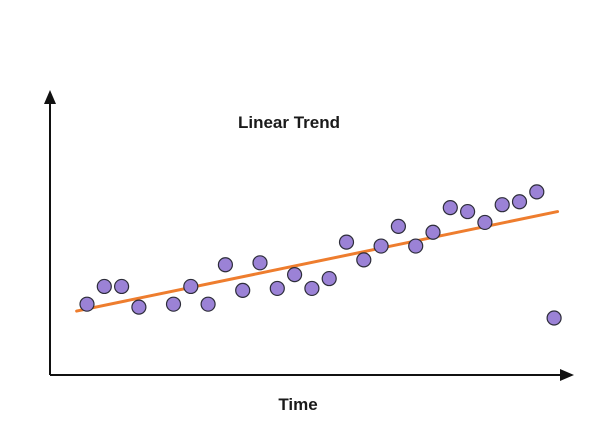  What do you see at coordinates (50, 97) in the screenshot?
I see `y-axis-arrow` at bounding box center [50, 97].